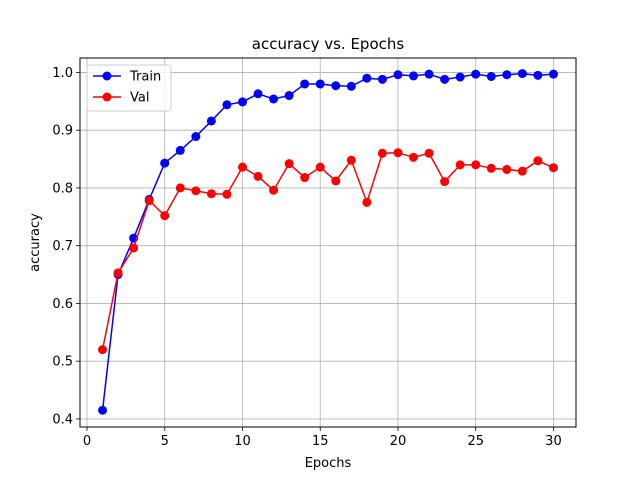  What do you see at coordinates (328, 44) in the screenshot?
I see `chart-title: accuracy vs. Epochs` at bounding box center [328, 44].